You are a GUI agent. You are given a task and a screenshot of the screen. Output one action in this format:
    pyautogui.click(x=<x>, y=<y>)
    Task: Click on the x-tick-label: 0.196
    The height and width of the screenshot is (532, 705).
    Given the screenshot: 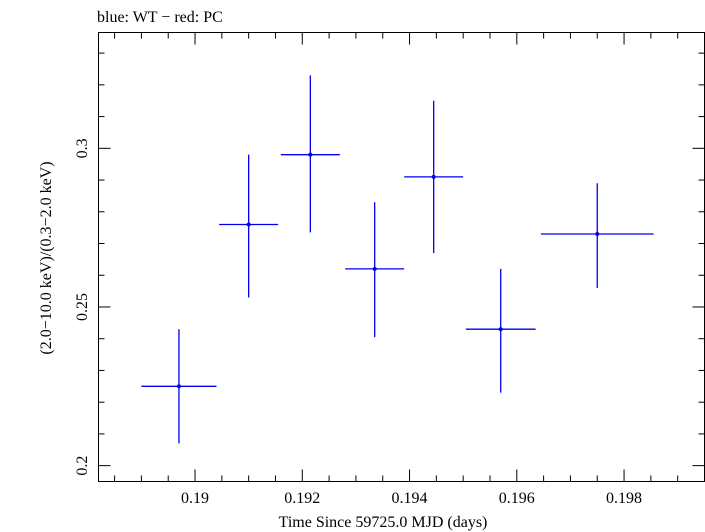 What is the action you would take?
    pyautogui.click(x=517, y=498)
    